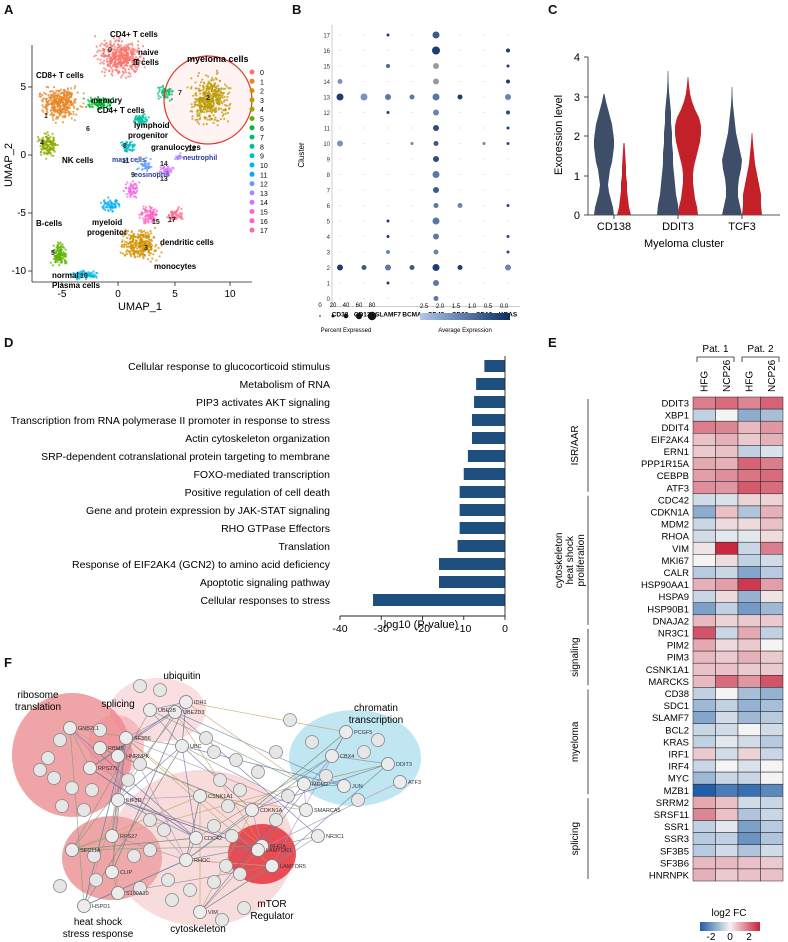  I want to click on node-label-SEC11A: SEC11A, so click(90, 851).